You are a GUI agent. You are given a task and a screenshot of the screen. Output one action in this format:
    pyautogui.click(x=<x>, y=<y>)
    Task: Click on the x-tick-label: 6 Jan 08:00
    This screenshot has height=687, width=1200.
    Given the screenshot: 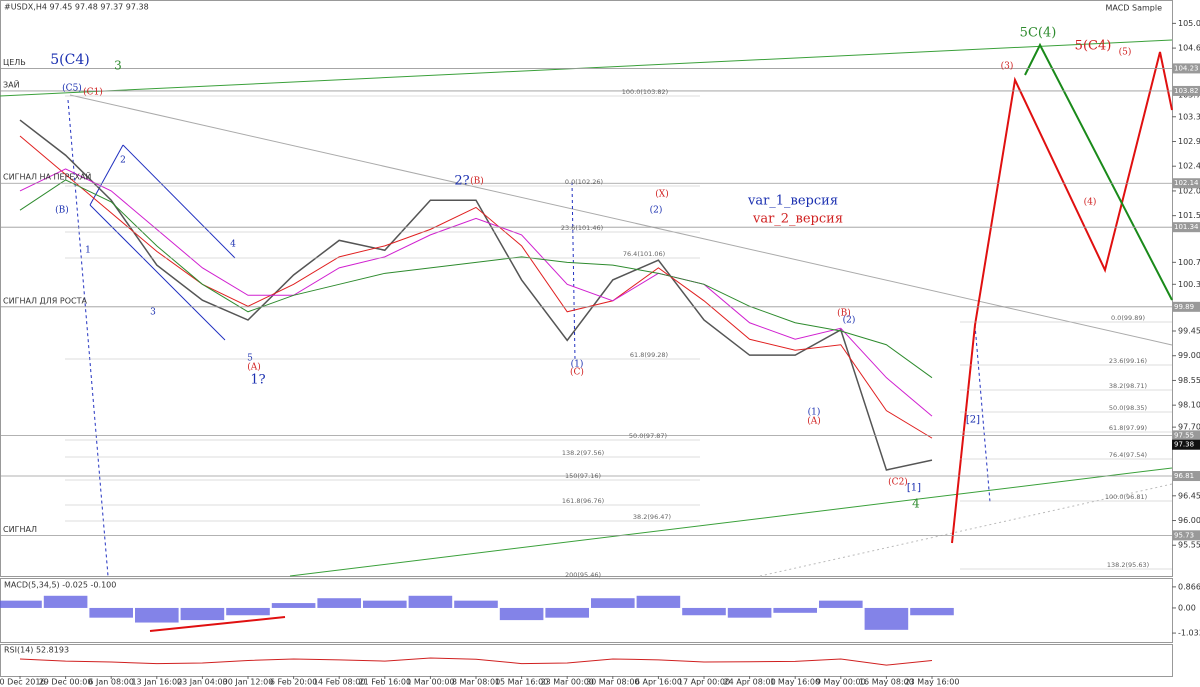 What is the action you would take?
    pyautogui.click(x=111, y=682)
    